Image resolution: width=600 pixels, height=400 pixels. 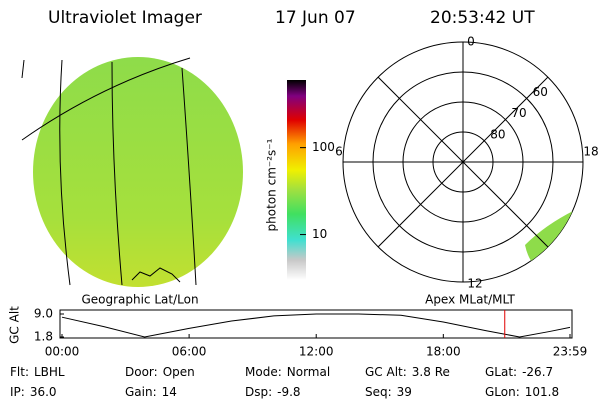 I want to click on mlt-label: 6, so click(x=339, y=152).